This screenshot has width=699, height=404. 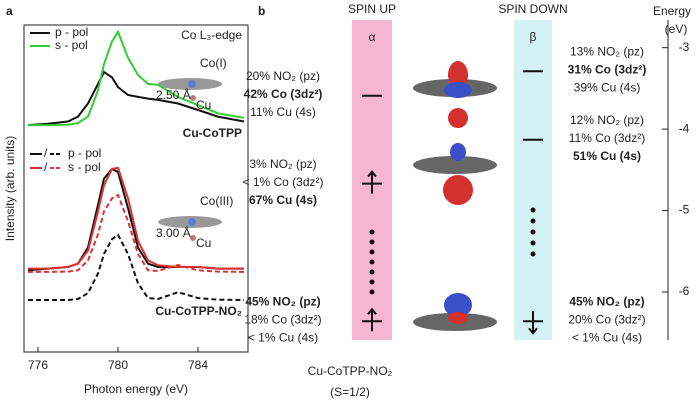 What do you see at coordinates (136, 389) in the screenshot?
I see `x-axis-label: Photon energy (eV)` at bounding box center [136, 389].